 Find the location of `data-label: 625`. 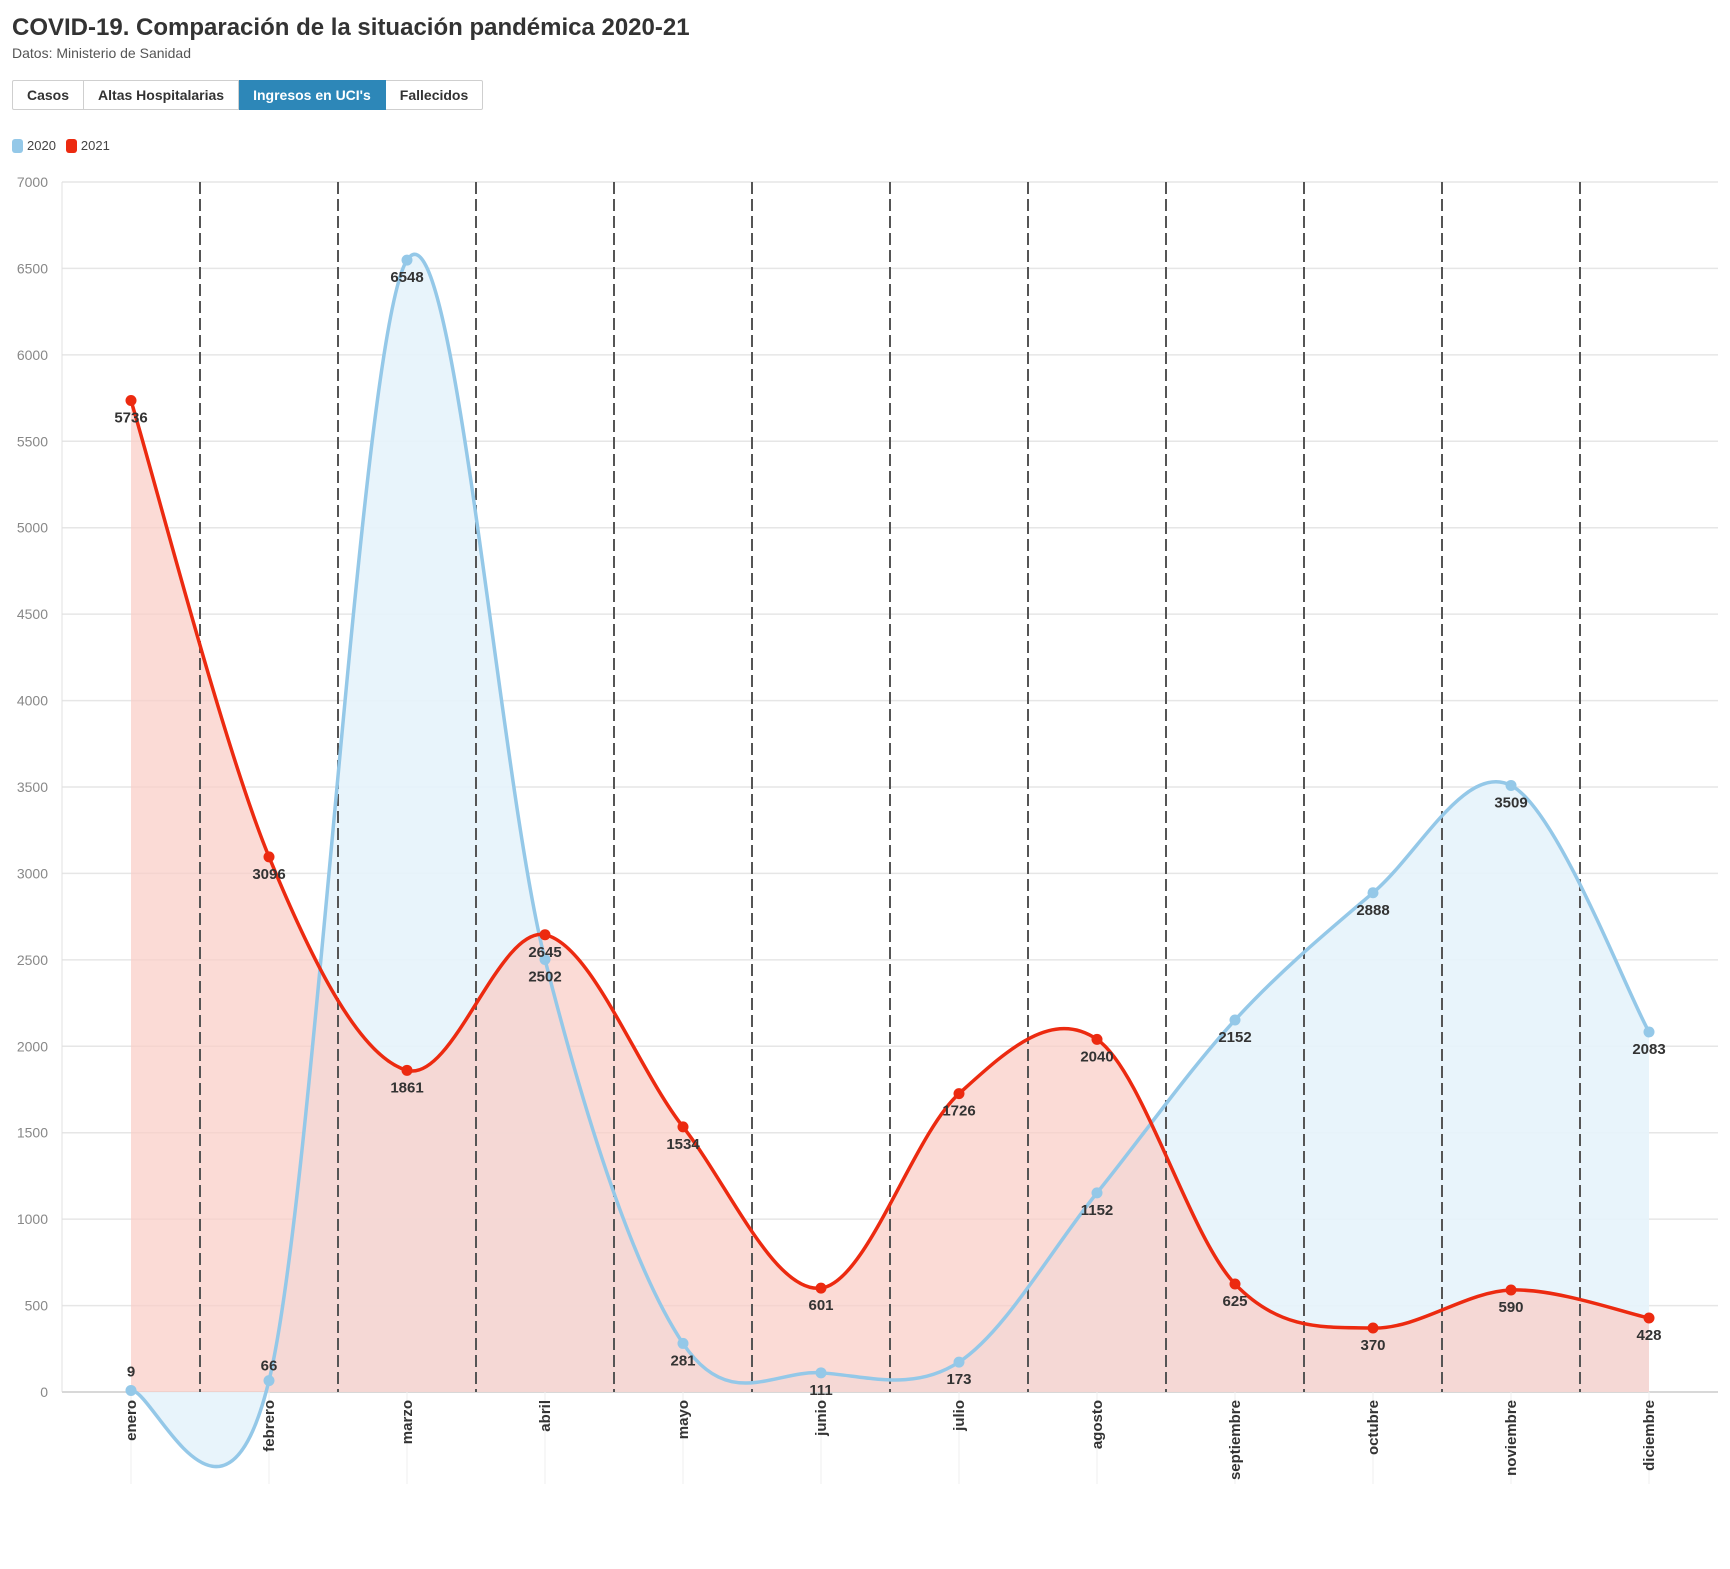

data-label: 625 is located at coordinates (1234, 1301).